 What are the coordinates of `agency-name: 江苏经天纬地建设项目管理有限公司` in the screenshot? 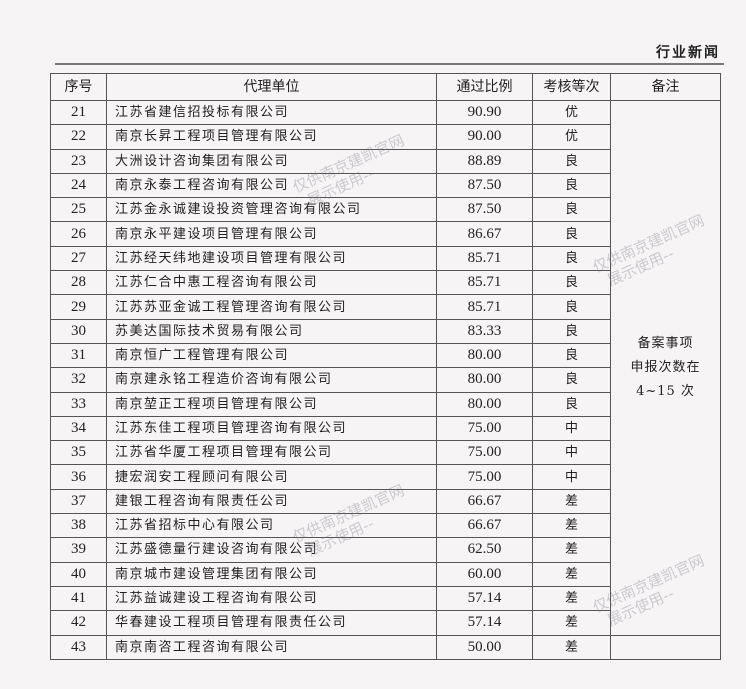 It's located at (271, 258).